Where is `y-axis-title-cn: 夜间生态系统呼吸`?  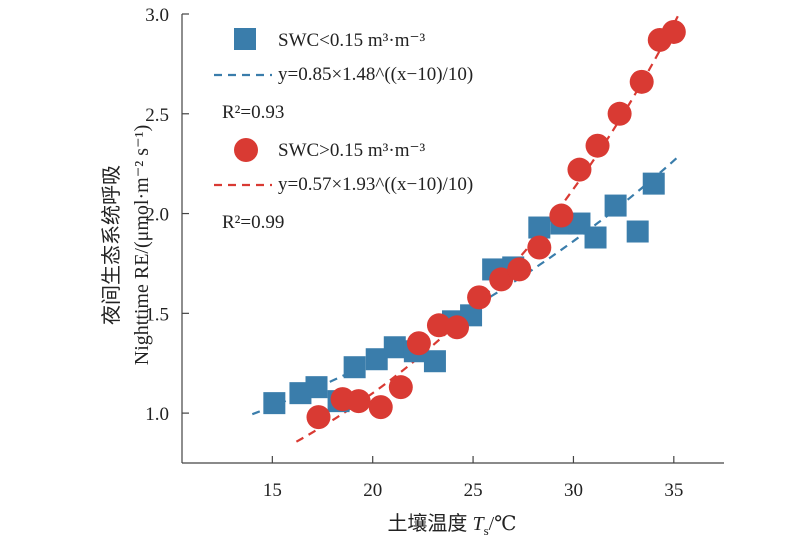 y-axis-title-cn: 夜间生态系统呼吸 is located at coordinates (111, 245).